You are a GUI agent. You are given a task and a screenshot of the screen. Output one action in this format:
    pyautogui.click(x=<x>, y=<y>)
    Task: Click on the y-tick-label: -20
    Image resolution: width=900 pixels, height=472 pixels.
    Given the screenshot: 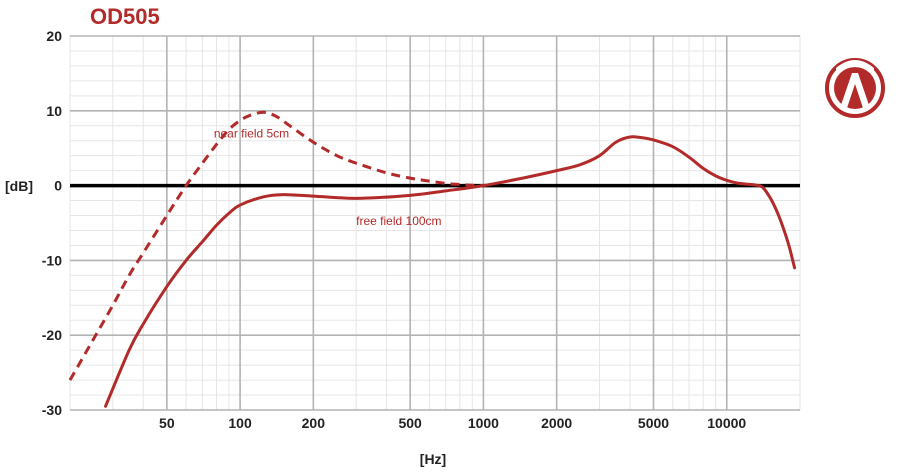 What is the action you would take?
    pyautogui.click(x=52, y=335)
    